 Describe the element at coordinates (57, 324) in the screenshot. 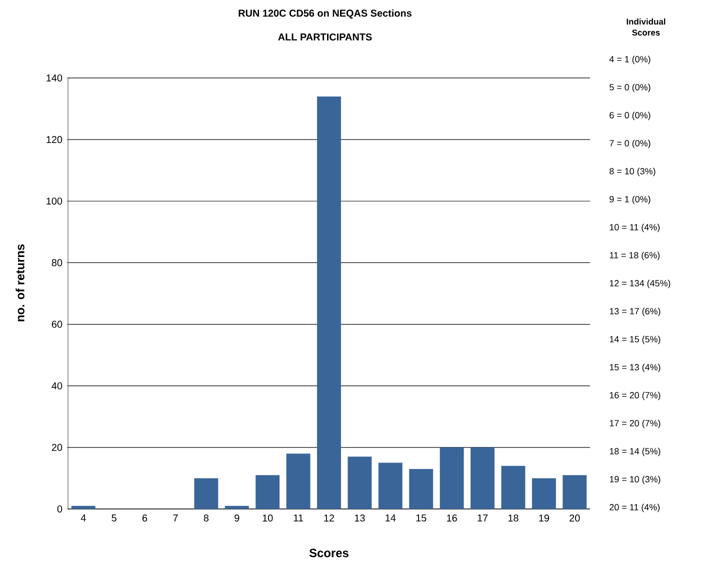

I see `y-tick-label: 60` at that location.